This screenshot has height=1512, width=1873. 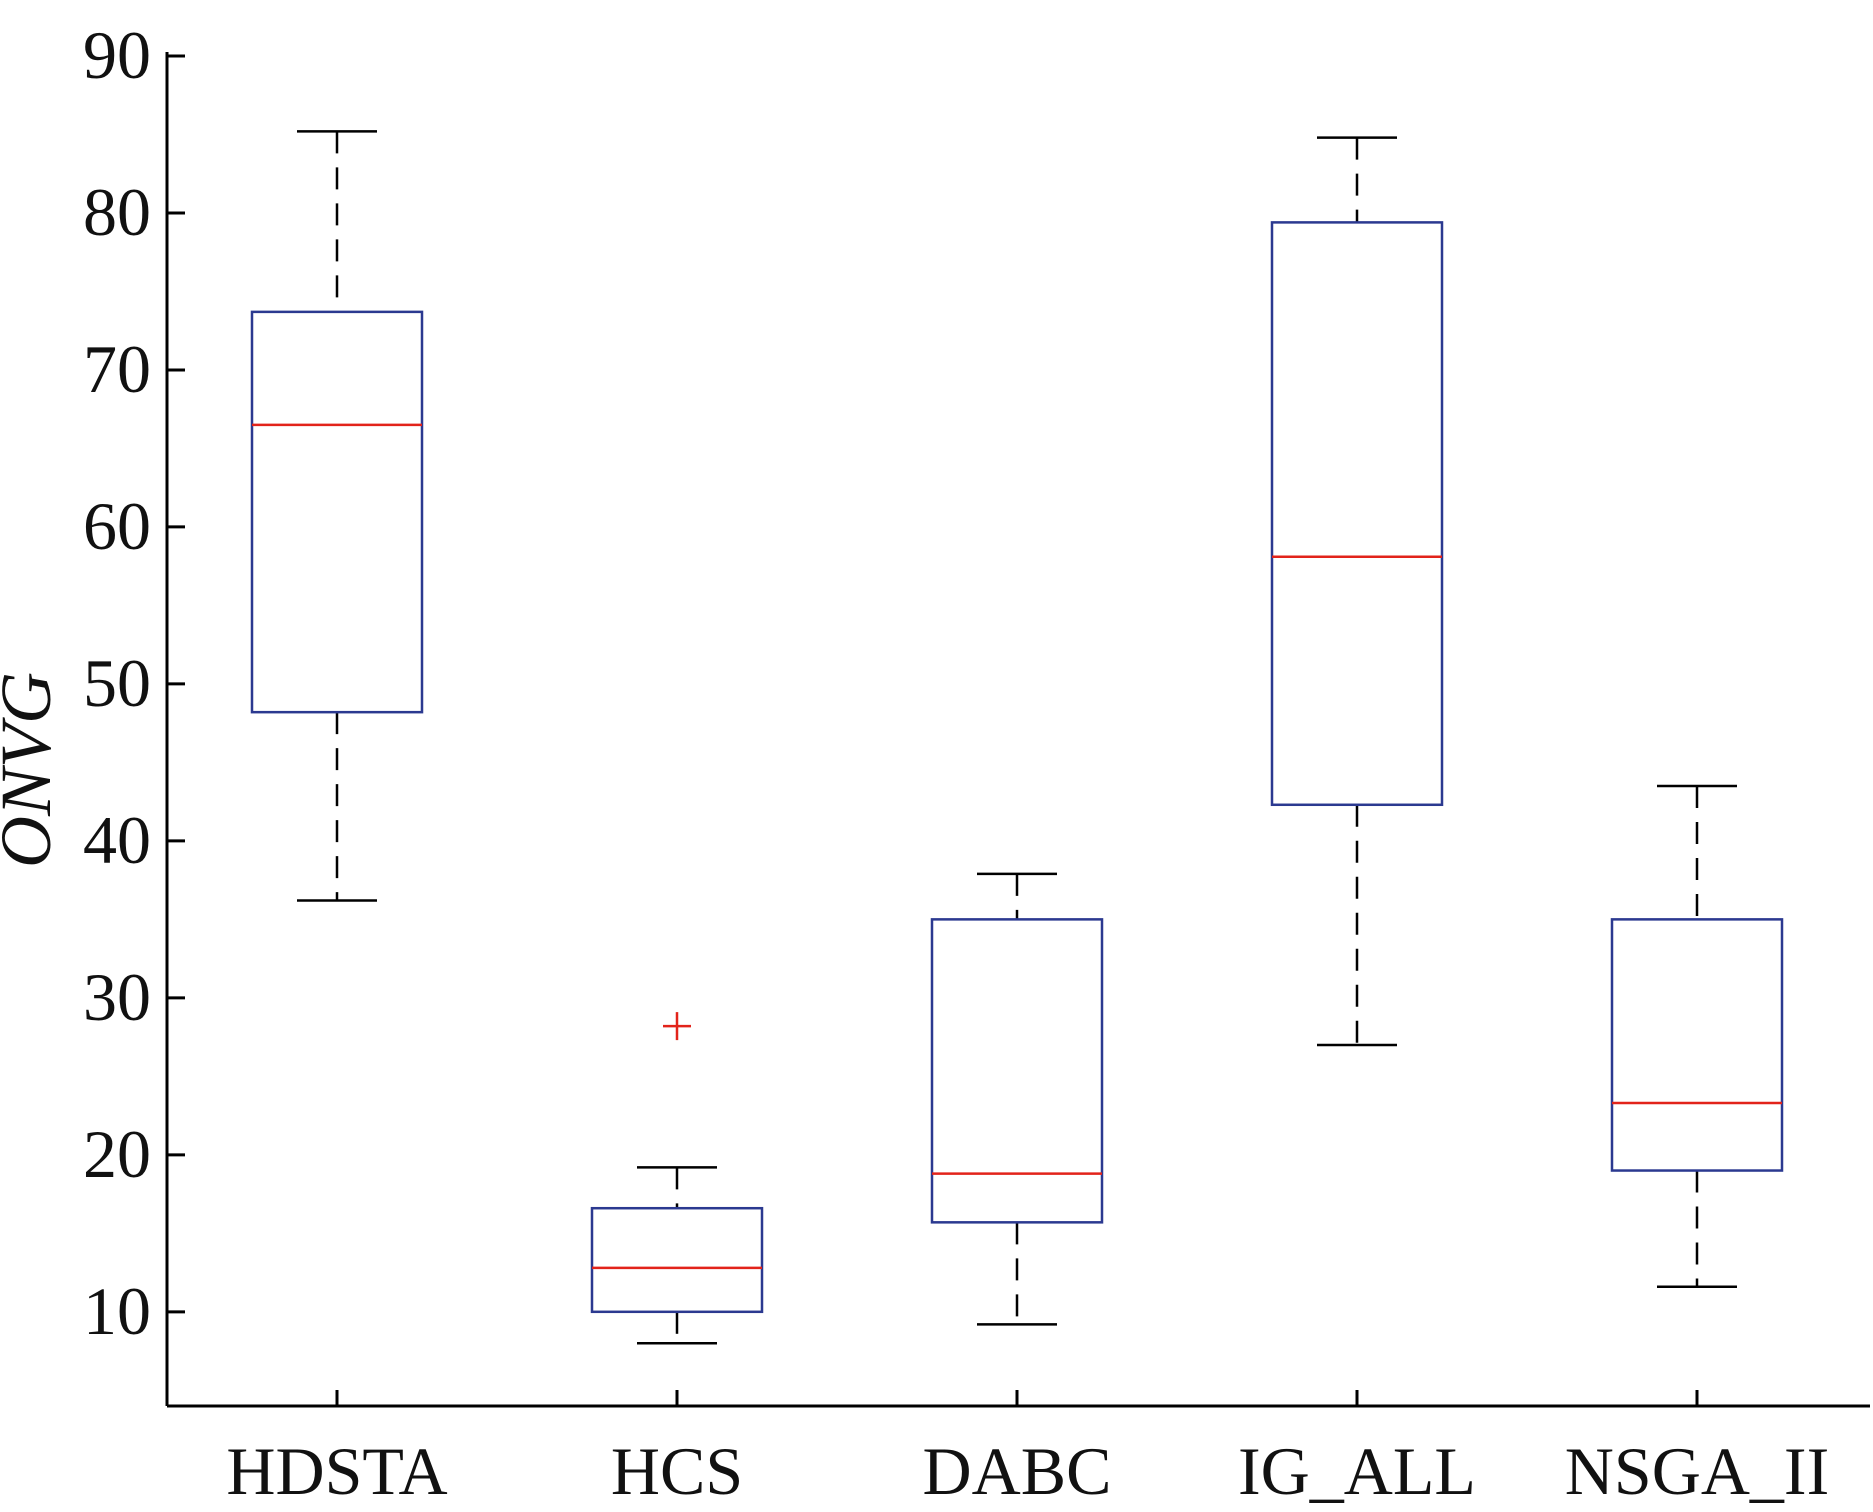 I want to click on y-tick-label: 30, so click(x=117, y=997).